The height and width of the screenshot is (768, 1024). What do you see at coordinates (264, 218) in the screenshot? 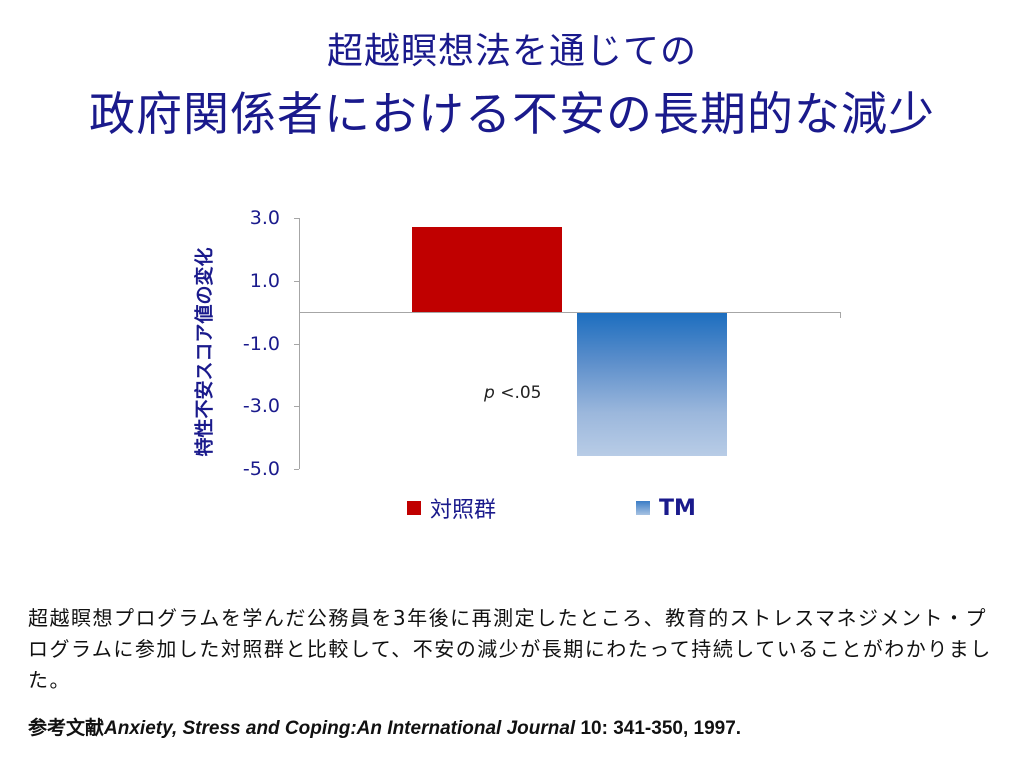
I see `y-tick-label: 3.0` at bounding box center [264, 218].